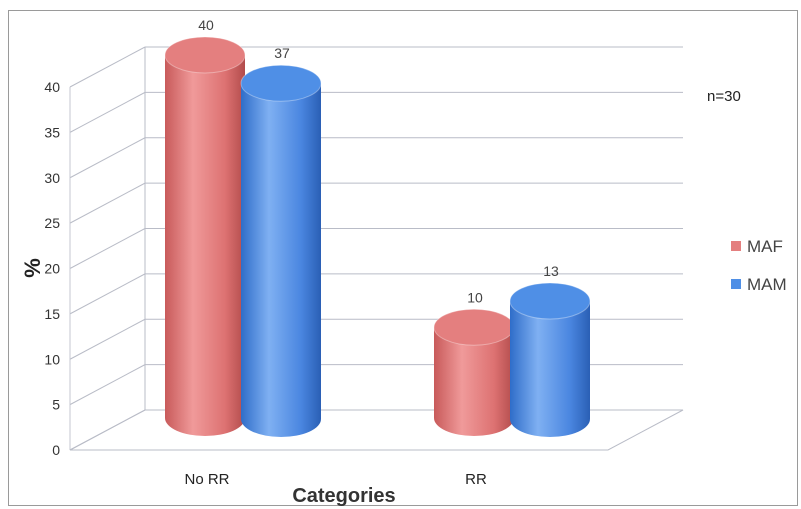 Image resolution: width=801 pixels, height=509 pixels. I want to click on x-tick-label: RR, so click(476, 479).